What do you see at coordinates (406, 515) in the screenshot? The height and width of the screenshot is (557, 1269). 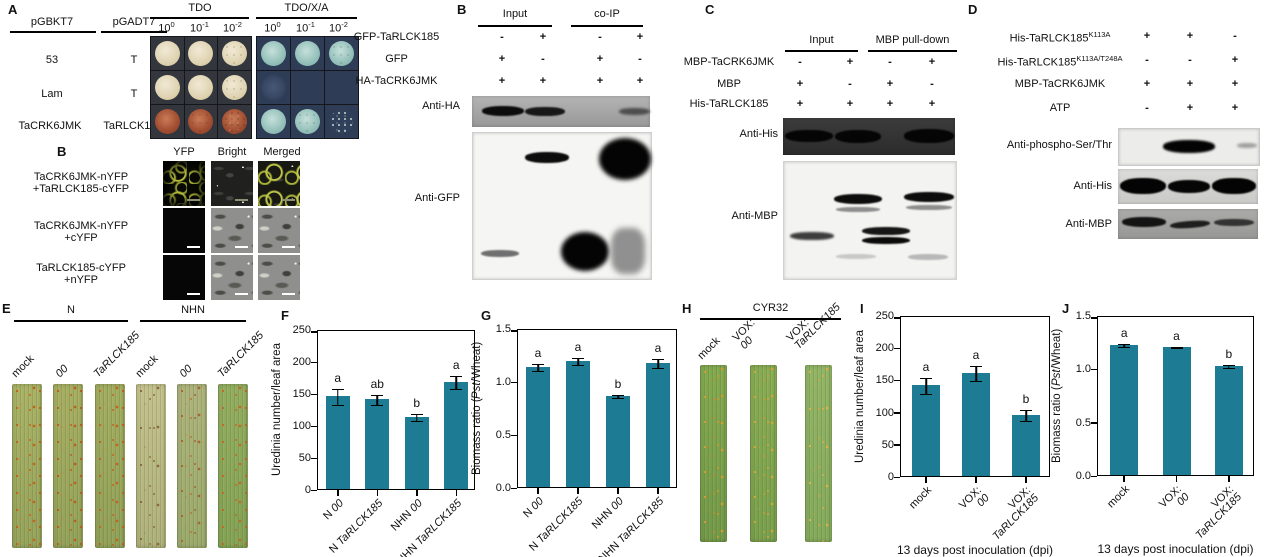 I see `x-category-text: NHN 00` at bounding box center [406, 515].